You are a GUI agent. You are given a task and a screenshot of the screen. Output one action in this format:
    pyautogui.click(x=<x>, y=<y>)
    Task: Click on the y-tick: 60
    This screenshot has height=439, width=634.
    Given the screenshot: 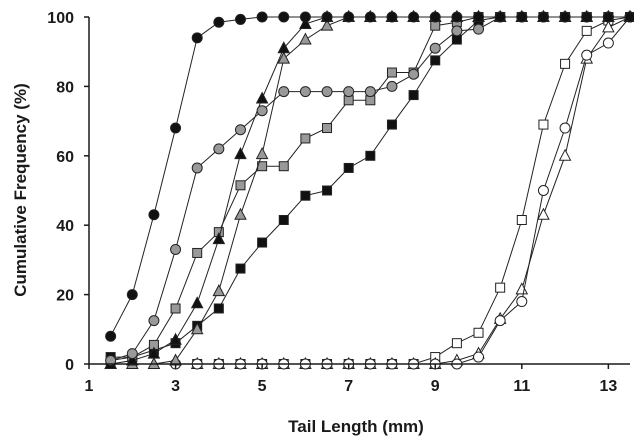 What is the action you would take?
    pyautogui.click(x=72, y=157)
    